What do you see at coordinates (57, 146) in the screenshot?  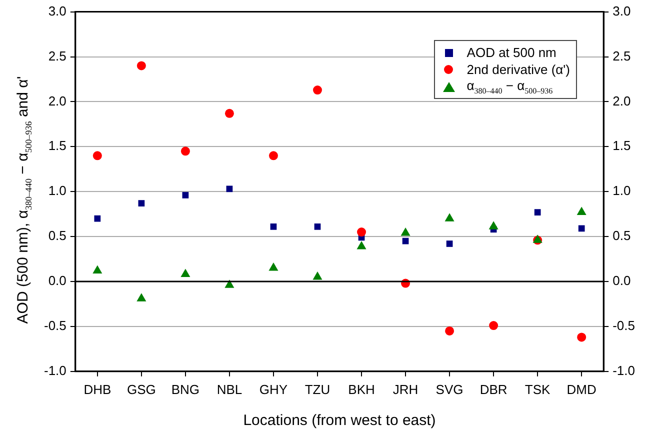 I see `y-tick-label: 1.5` at bounding box center [57, 146].